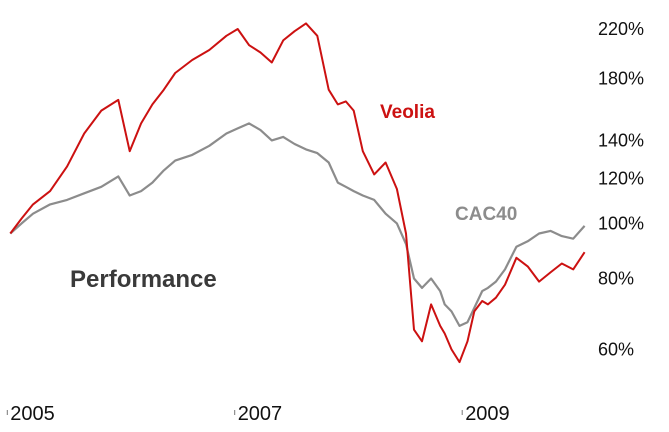 The height and width of the screenshot is (432, 669). I want to click on series-label-cac40: CAC40, so click(486, 214).